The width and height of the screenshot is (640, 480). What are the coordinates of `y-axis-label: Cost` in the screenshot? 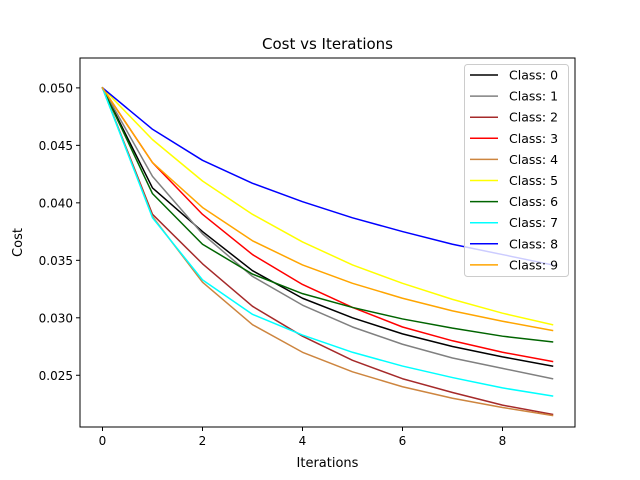 It's located at (18, 242).